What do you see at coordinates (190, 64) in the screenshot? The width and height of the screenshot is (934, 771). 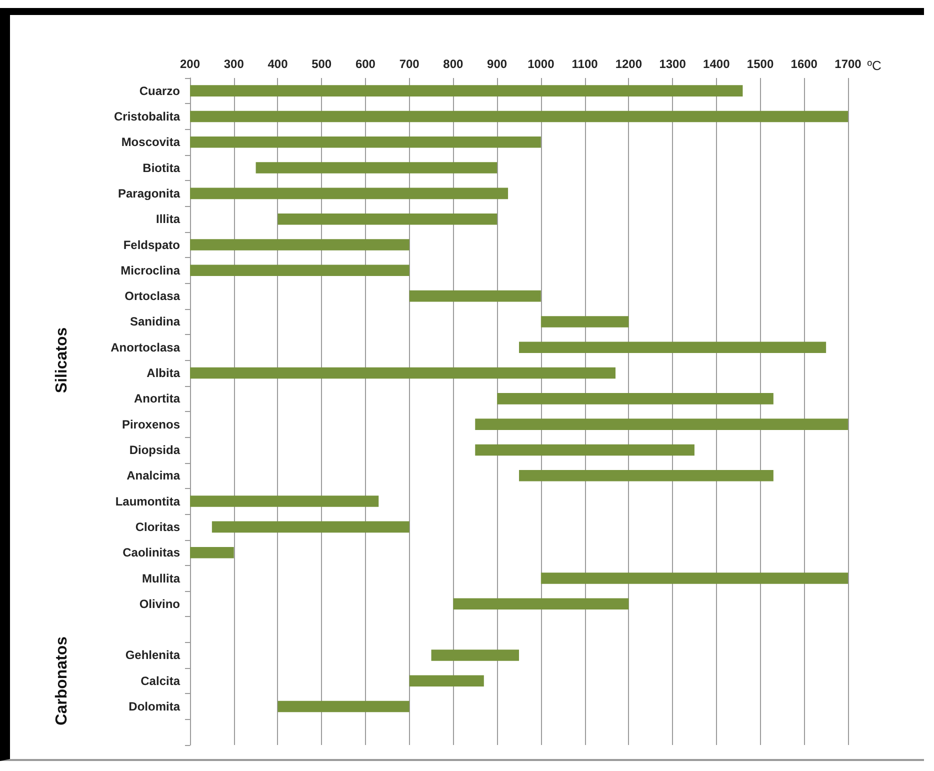 I see `x-tick-label: 200` at bounding box center [190, 64].